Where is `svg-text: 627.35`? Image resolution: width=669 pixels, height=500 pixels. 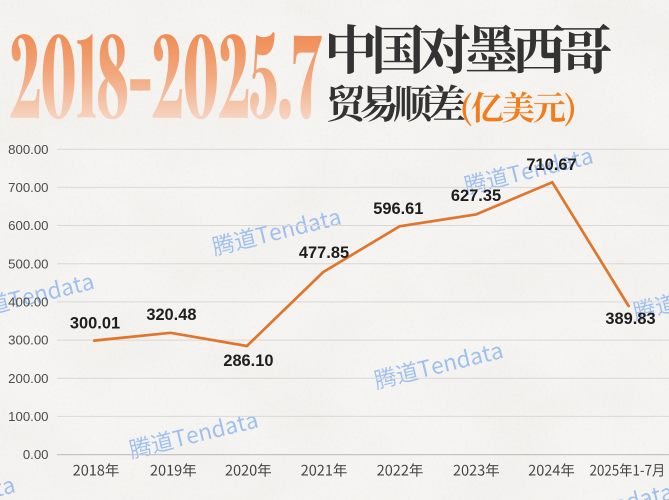 svg-text: 627.35 is located at coordinates (476, 196).